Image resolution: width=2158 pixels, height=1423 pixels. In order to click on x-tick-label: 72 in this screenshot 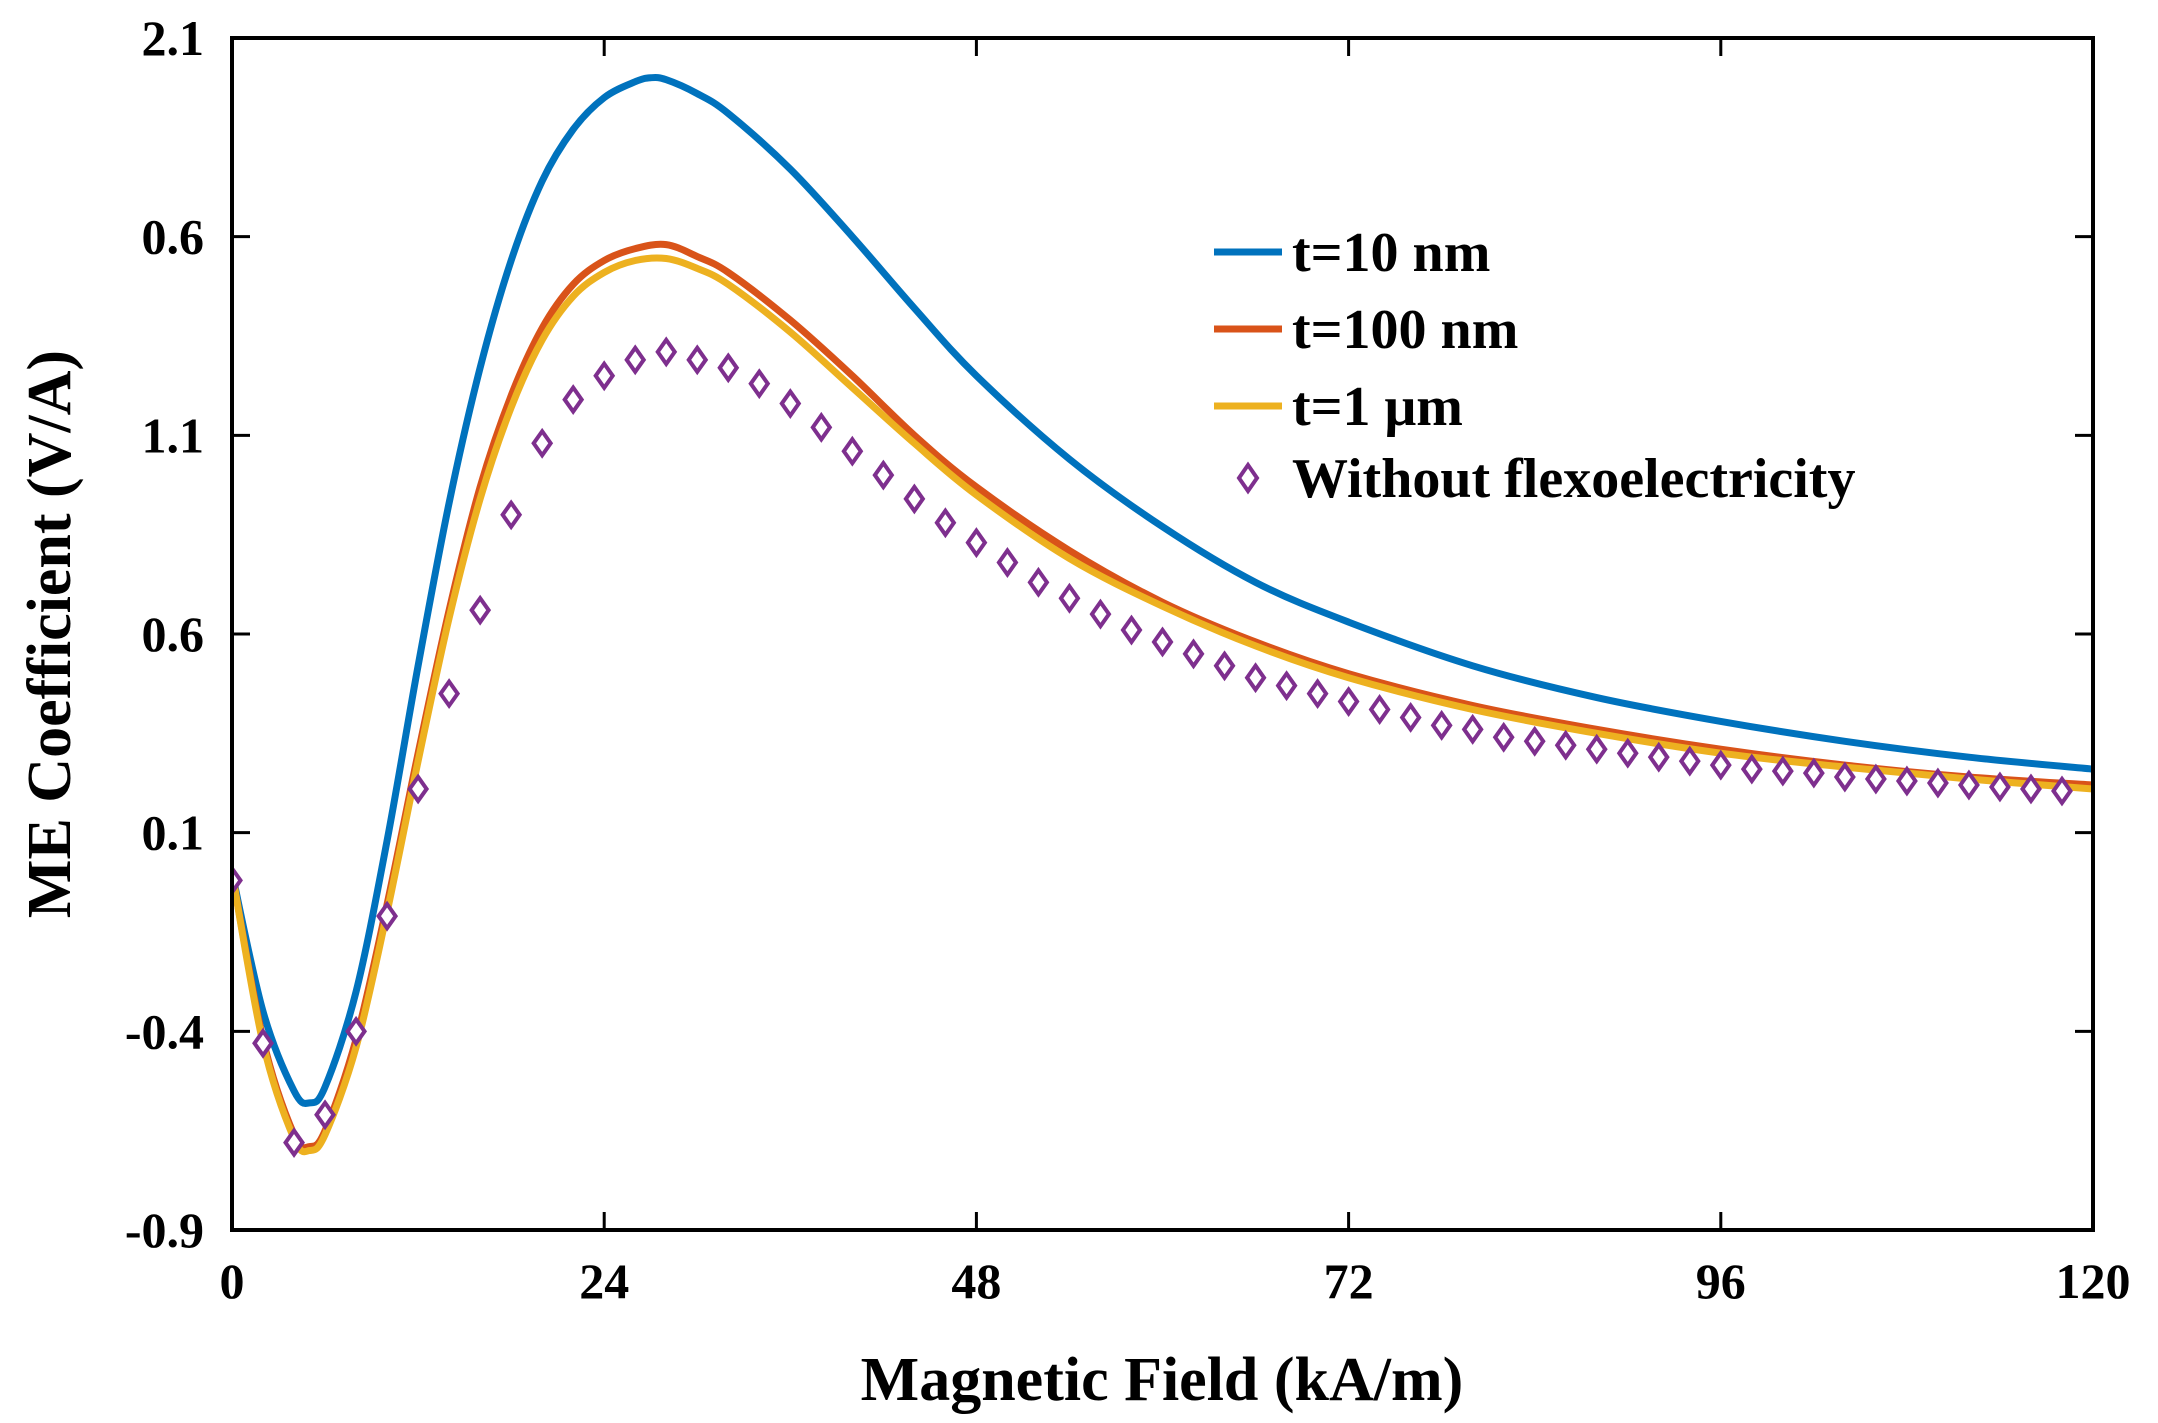, I will do `click(1349, 1281)`.